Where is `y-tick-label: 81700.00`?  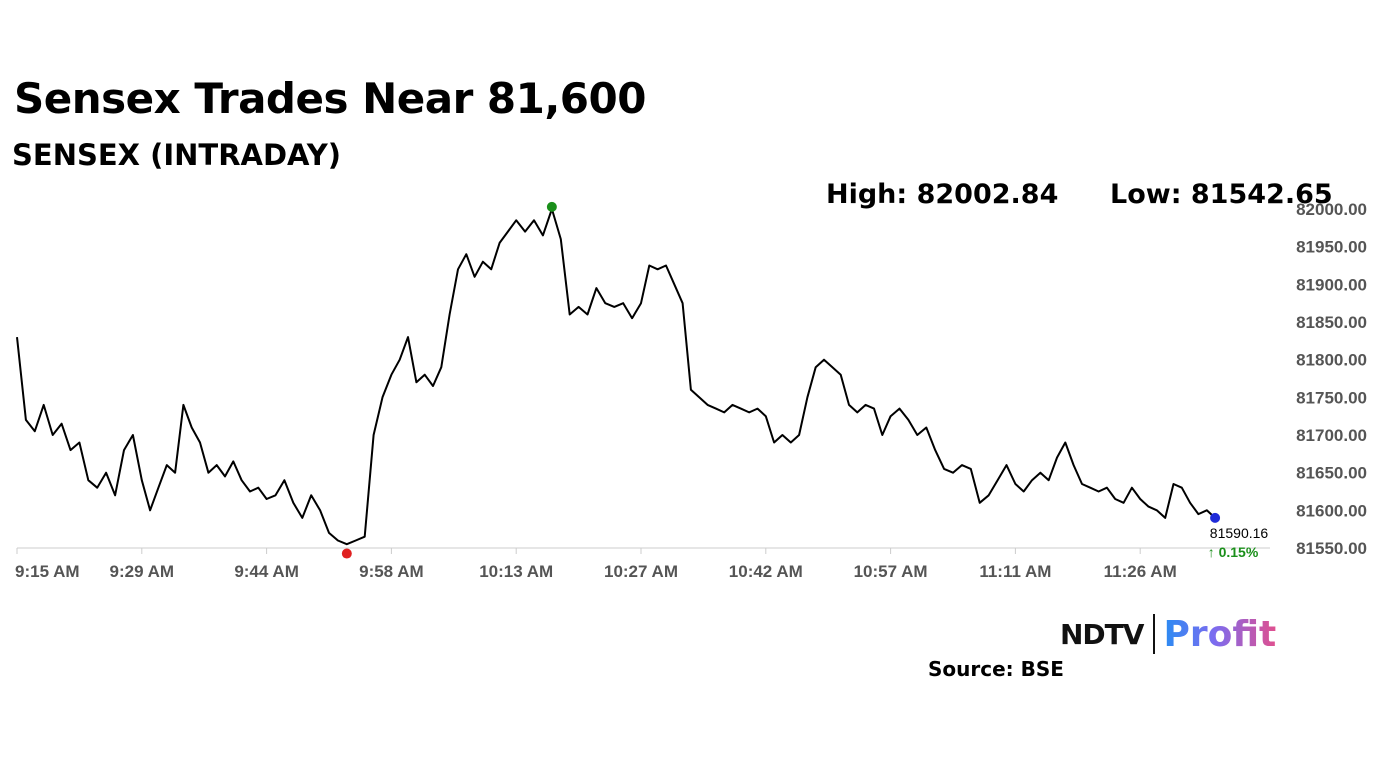
y-tick-label: 81700.00 is located at coordinates (1331, 435).